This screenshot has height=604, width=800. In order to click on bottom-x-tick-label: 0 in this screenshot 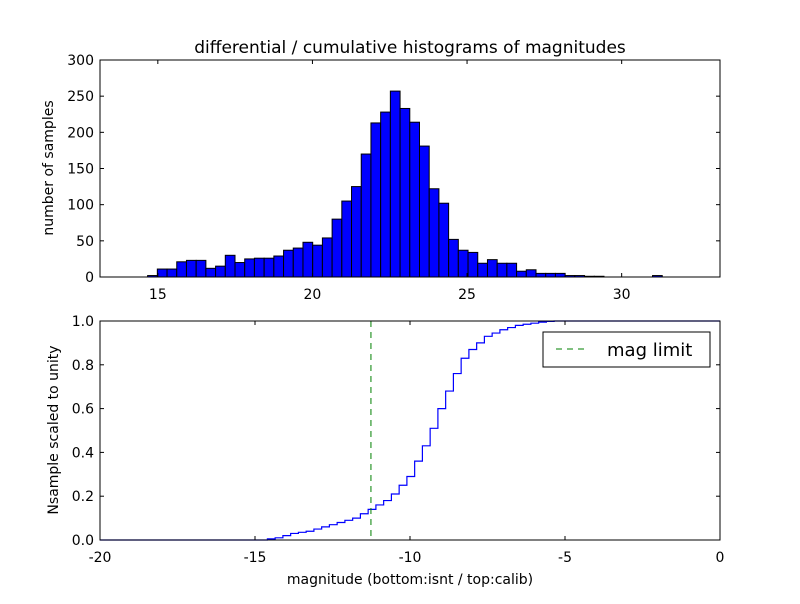, I will do `click(720, 558)`.